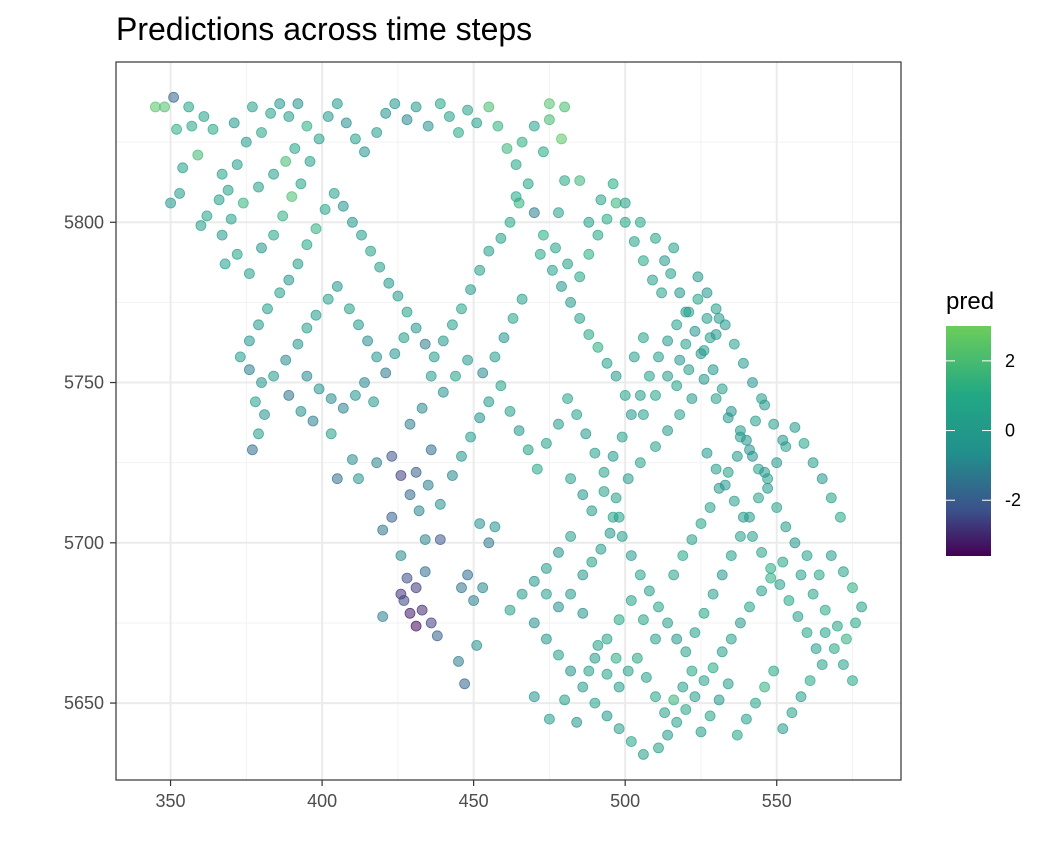 This screenshot has height=865, width=1056. Describe the element at coordinates (84, 222) in the screenshot. I see `y-tick-label: 5800` at that location.